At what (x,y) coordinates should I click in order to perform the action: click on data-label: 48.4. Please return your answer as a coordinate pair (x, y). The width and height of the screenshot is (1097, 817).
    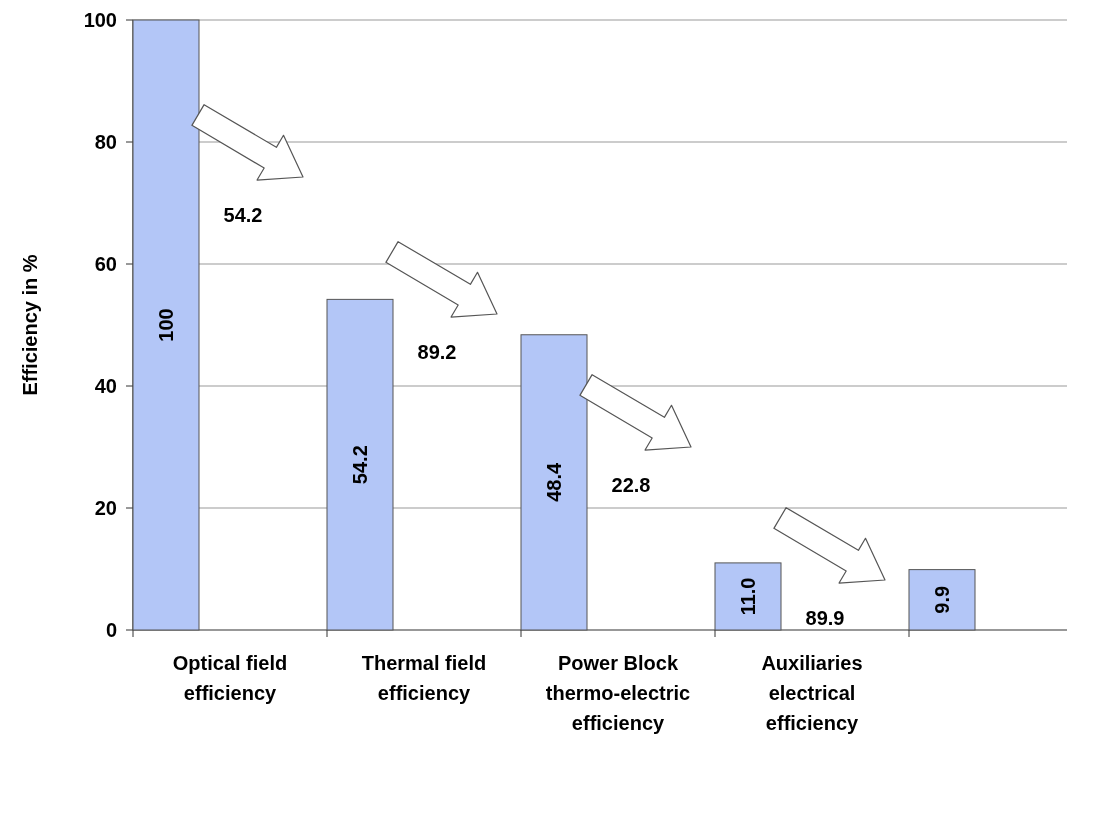
    Looking at the image, I should click on (554, 482).